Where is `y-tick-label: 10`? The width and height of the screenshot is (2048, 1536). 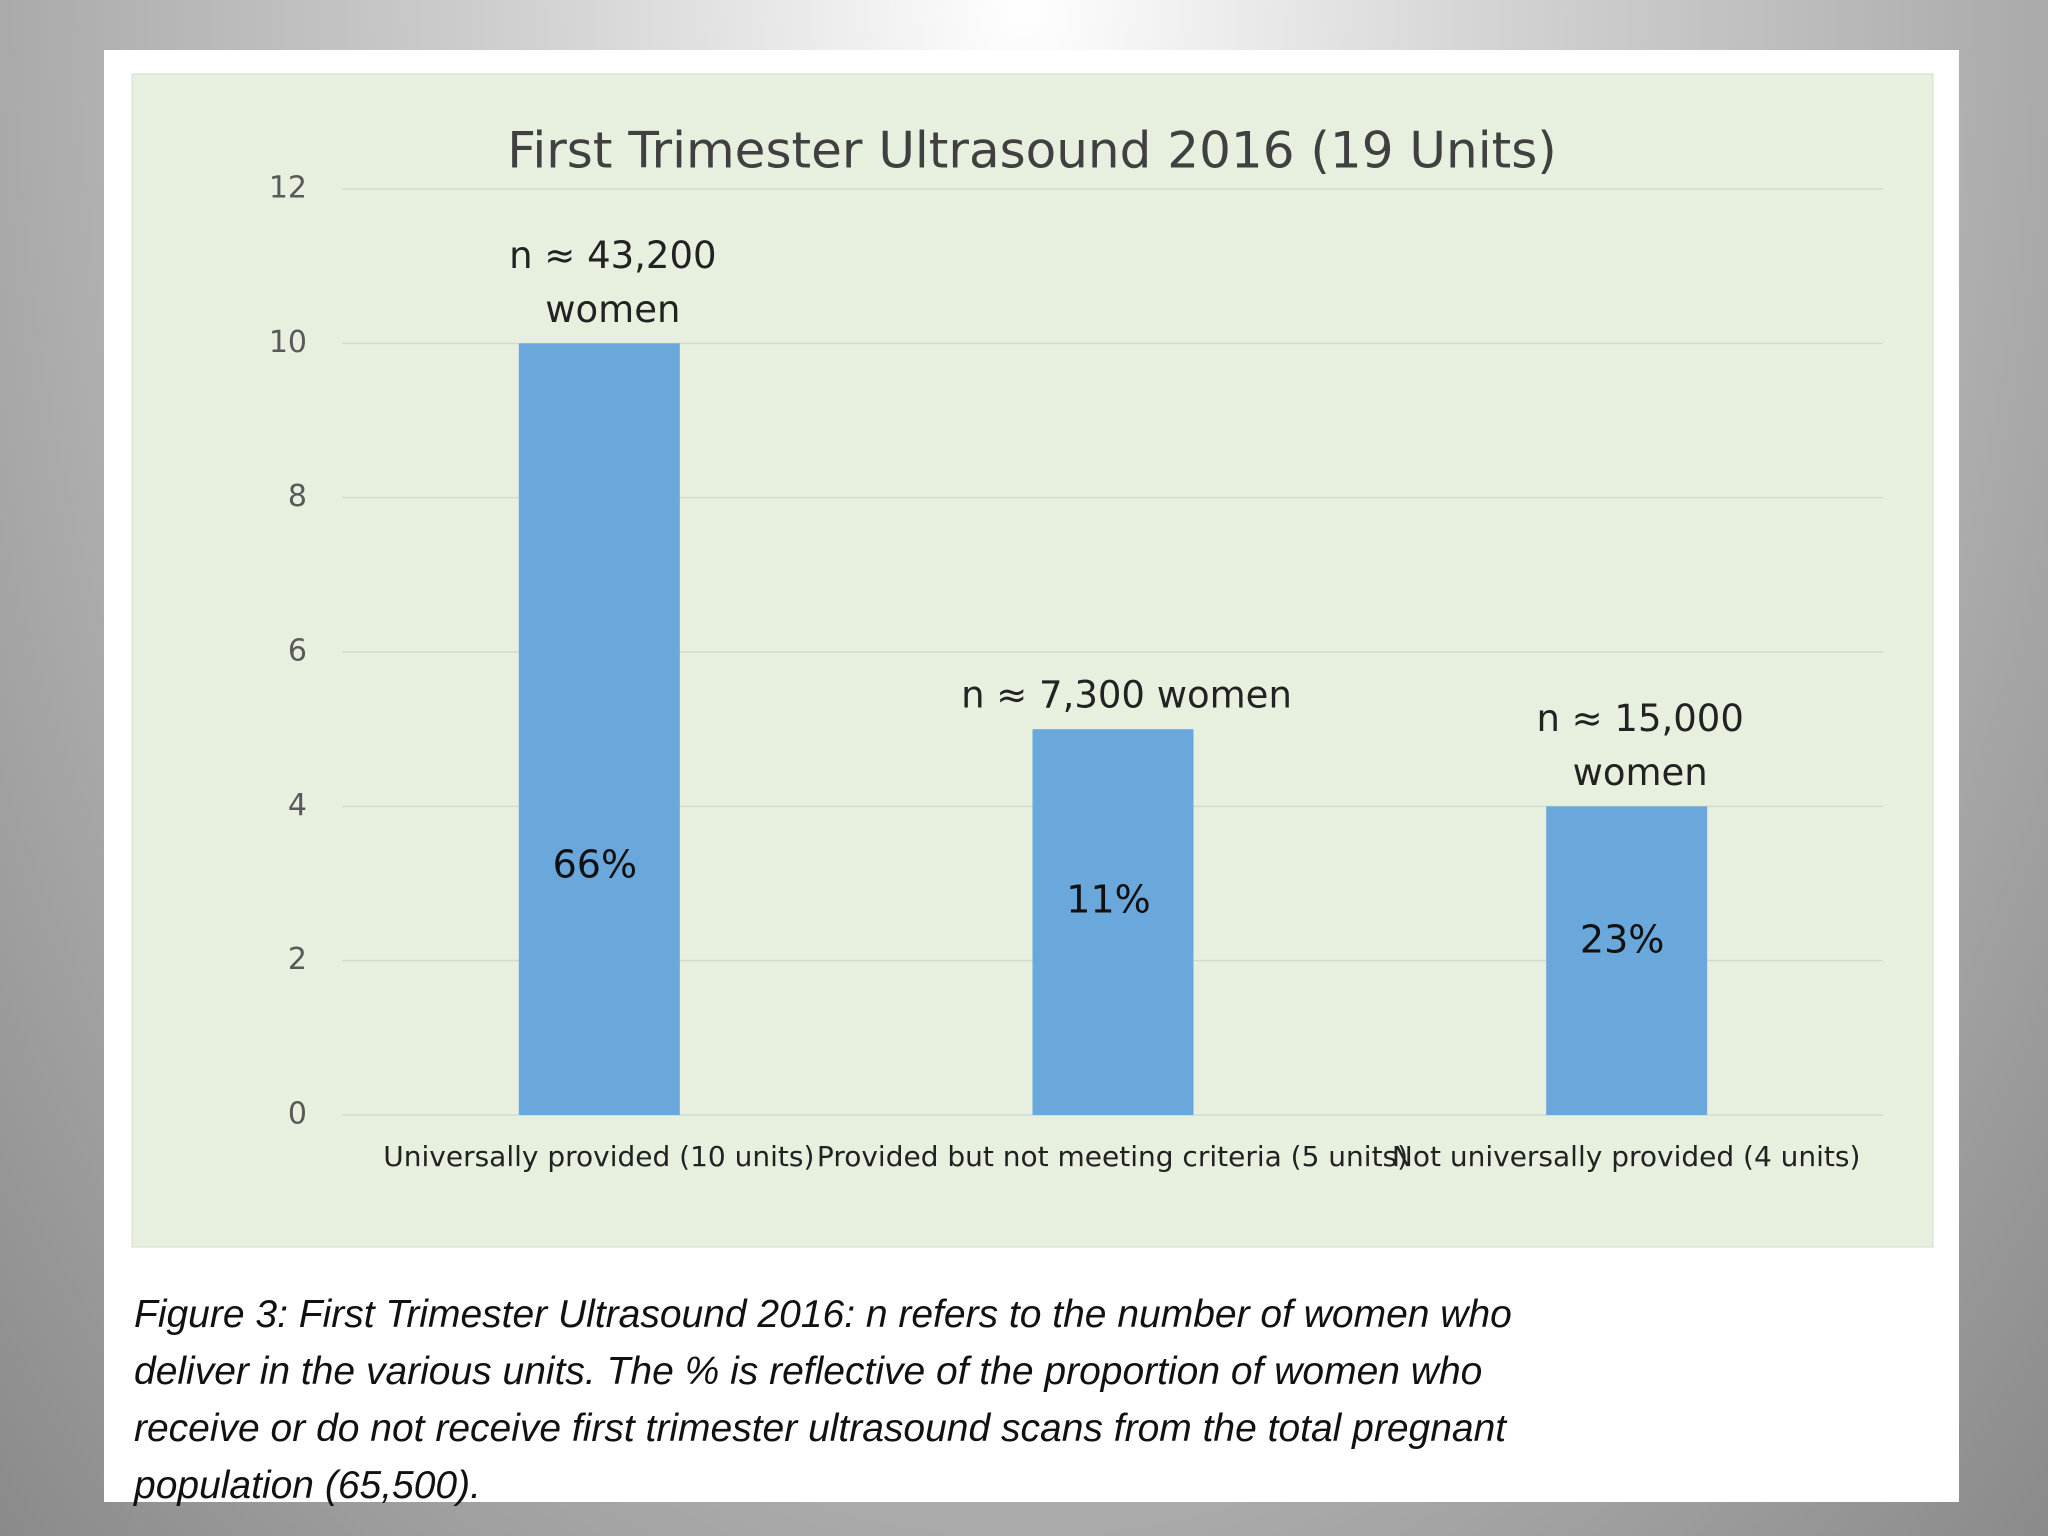
y-tick-label: 10 is located at coordinates (288, 342).